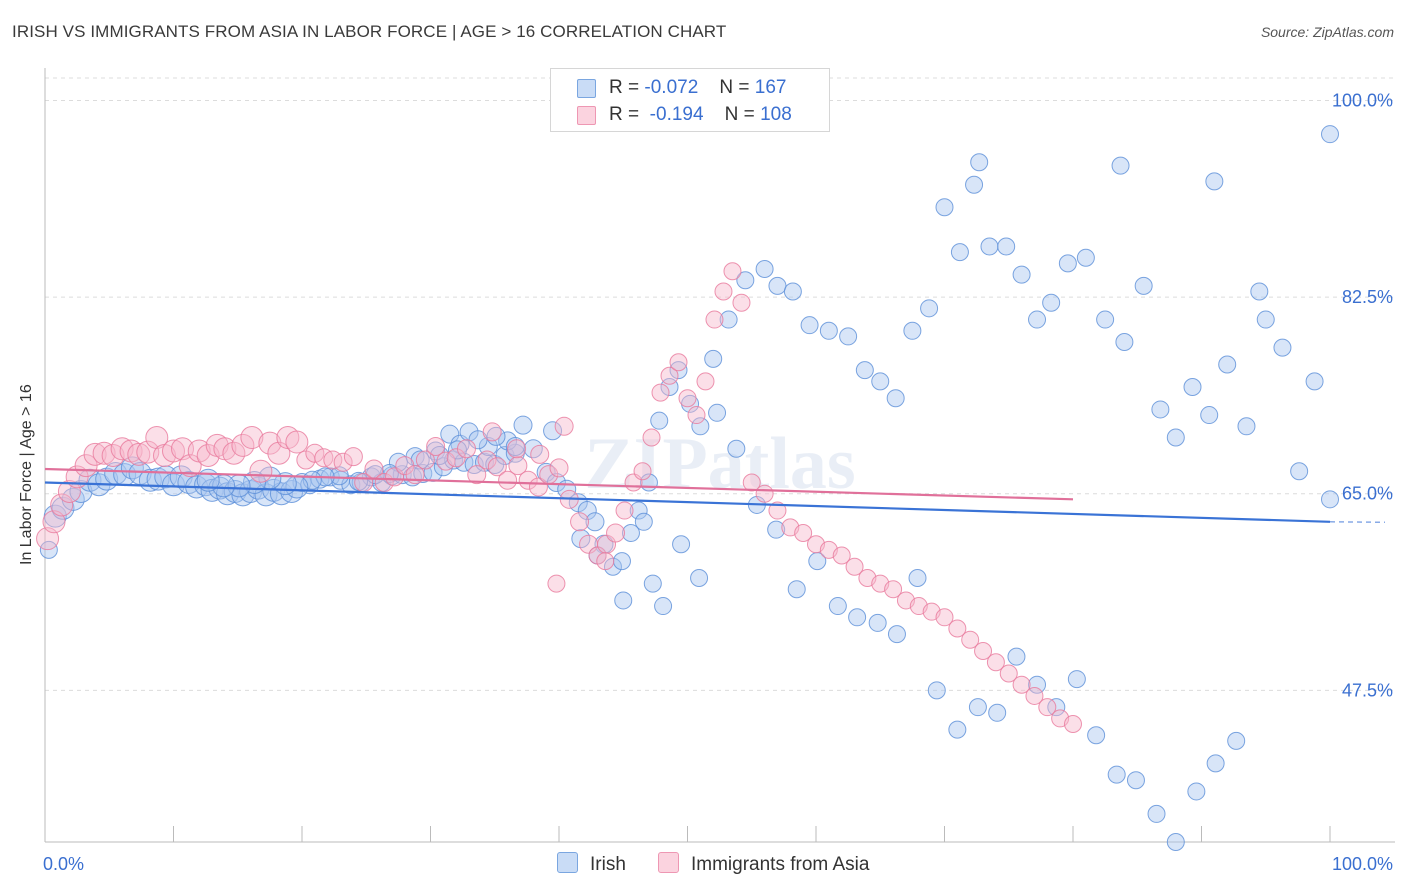  What do you see at coordinates (1362, 100) in the screenshot?
I see `y-tick-label: 100.0%` at bounding box center [1362, 100].